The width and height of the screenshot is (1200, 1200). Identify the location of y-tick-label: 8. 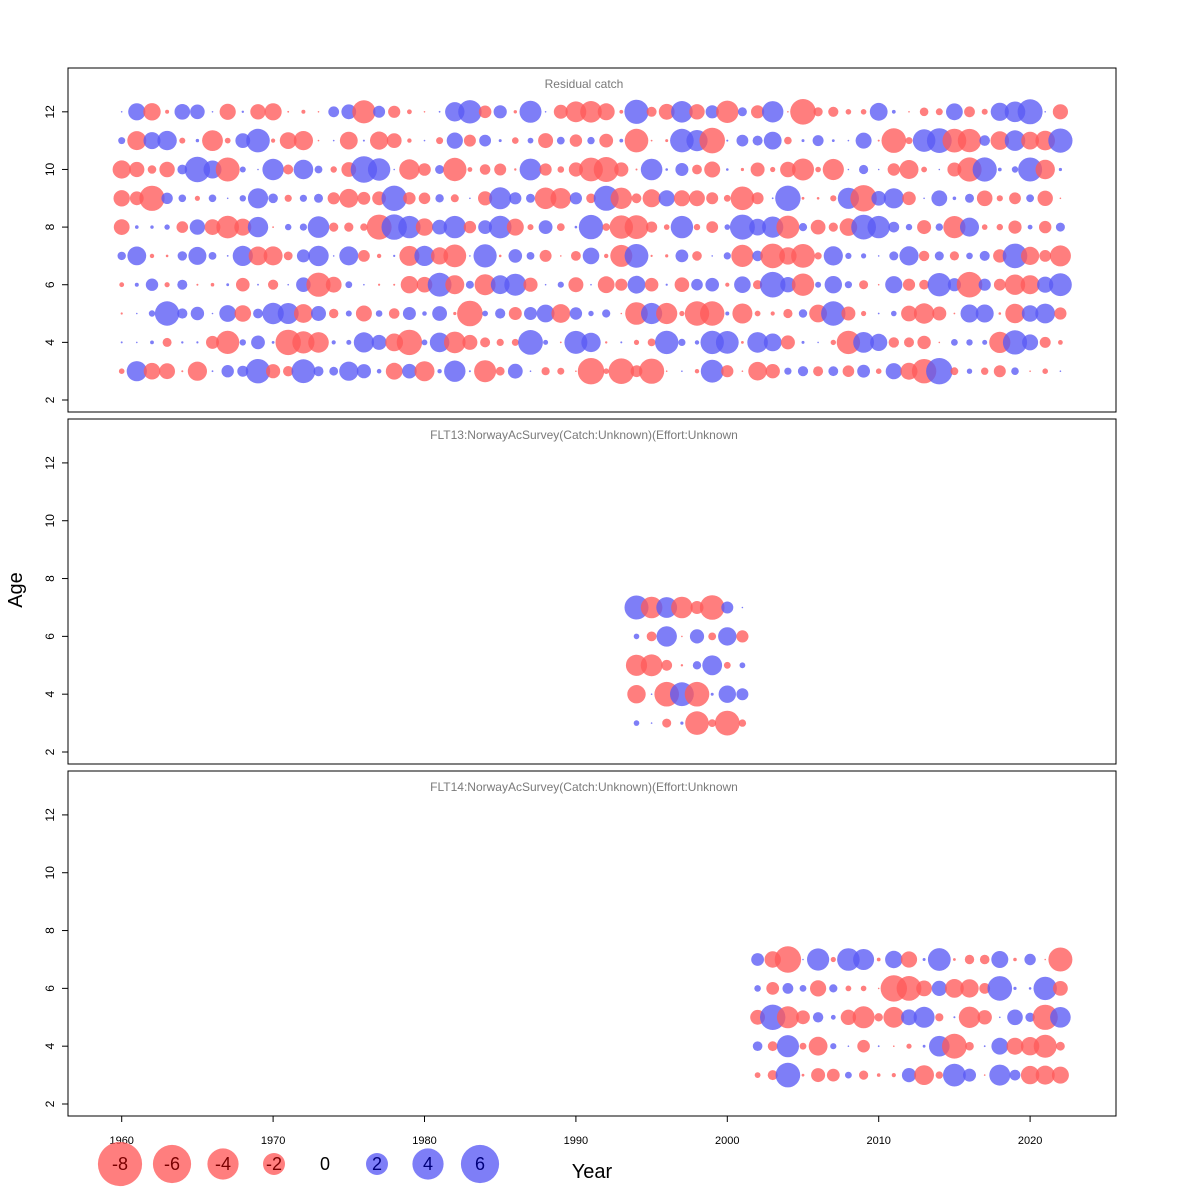
(50, 930).